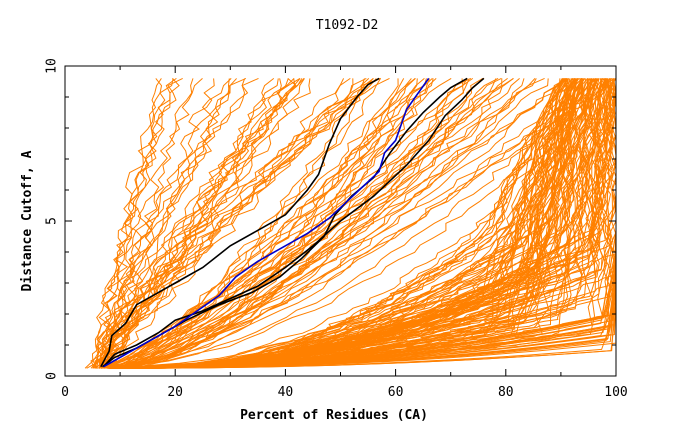  I want to click on chart-title: T1092-D2, so click(347, 25).